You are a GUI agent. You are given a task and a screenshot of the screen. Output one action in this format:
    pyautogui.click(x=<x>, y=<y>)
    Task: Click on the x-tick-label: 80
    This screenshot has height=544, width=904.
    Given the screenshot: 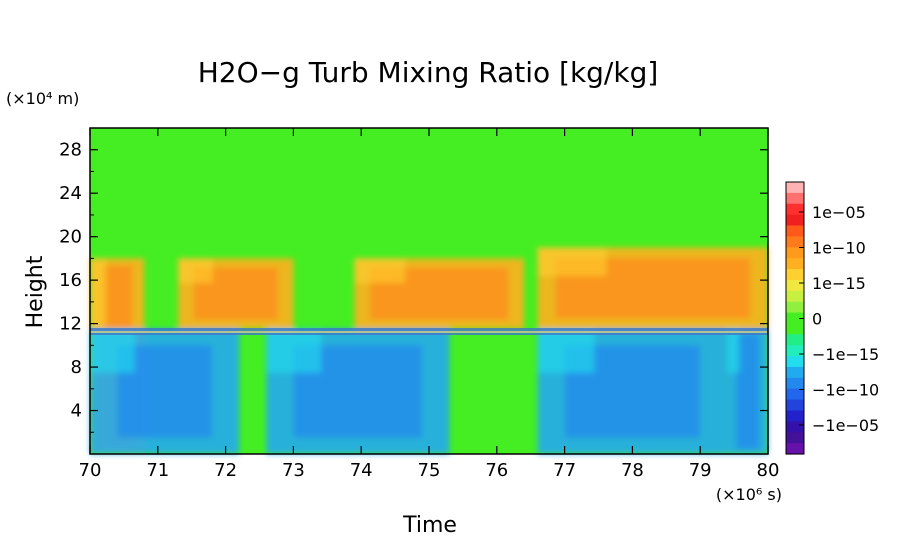 What is the action you would take?
    pyautogui.click(x=768, y=470)
    